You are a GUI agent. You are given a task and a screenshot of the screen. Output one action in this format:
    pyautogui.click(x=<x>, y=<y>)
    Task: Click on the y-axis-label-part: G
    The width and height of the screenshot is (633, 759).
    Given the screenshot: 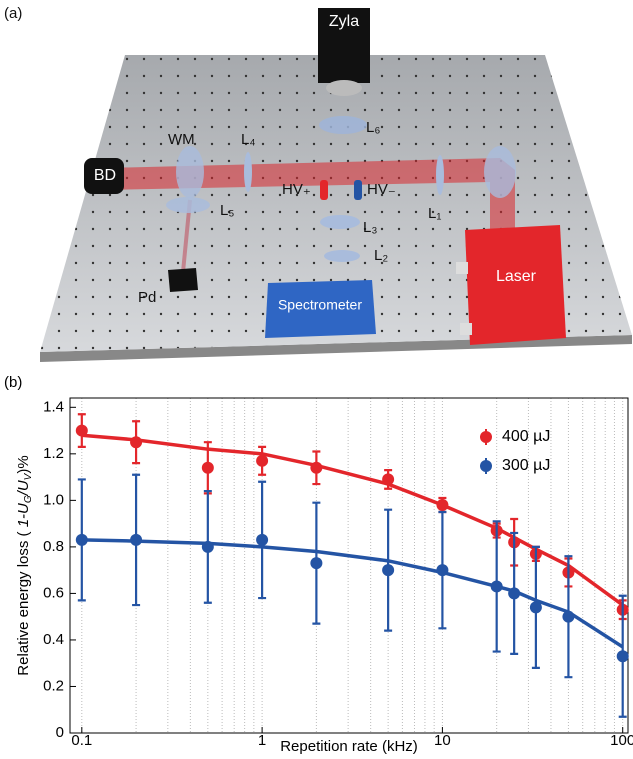 What is the action you would take?
    pyautogui.click(x=28, y=499)
    